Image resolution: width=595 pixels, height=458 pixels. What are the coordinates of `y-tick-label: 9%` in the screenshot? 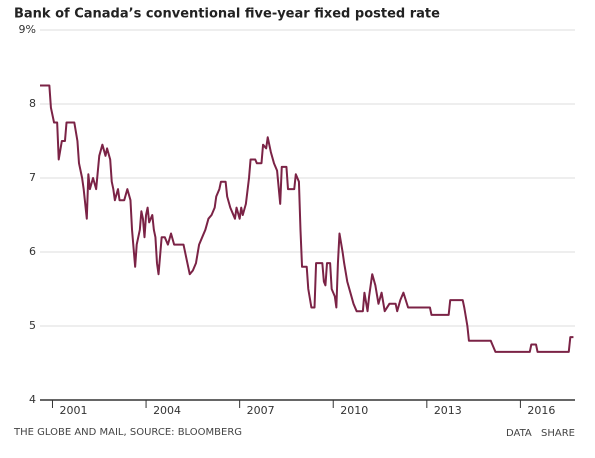 It's located at (27, 29).